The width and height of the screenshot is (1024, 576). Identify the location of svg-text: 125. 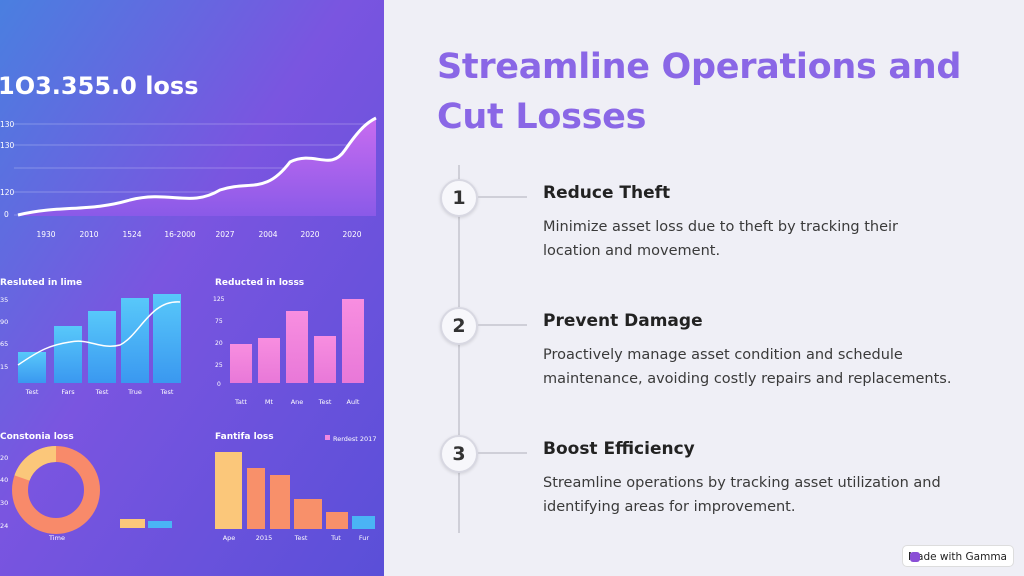
(219, 299).